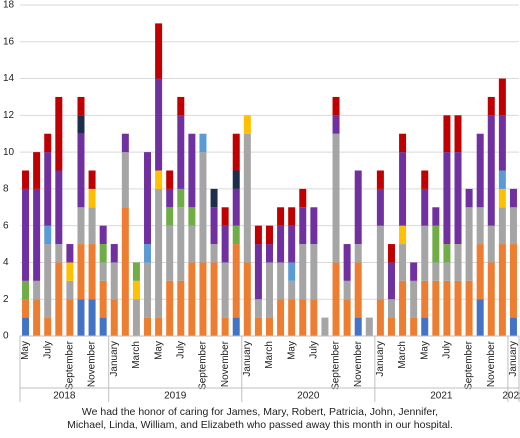 The image size is (520, 438). Describe the element at coordinates (9, 152) in the screenshot. I see `y-tick-label: 10` at that location.